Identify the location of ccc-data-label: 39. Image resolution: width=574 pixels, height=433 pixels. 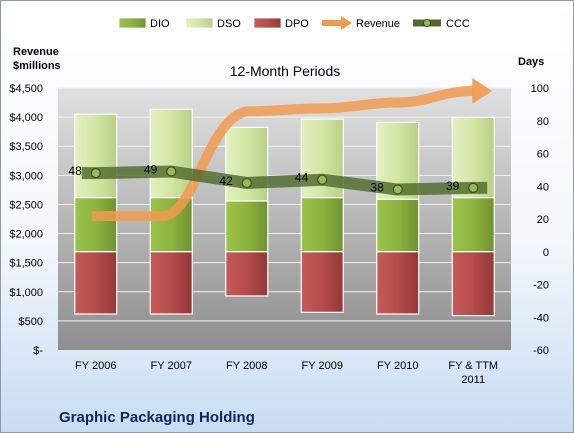
(453, 186).